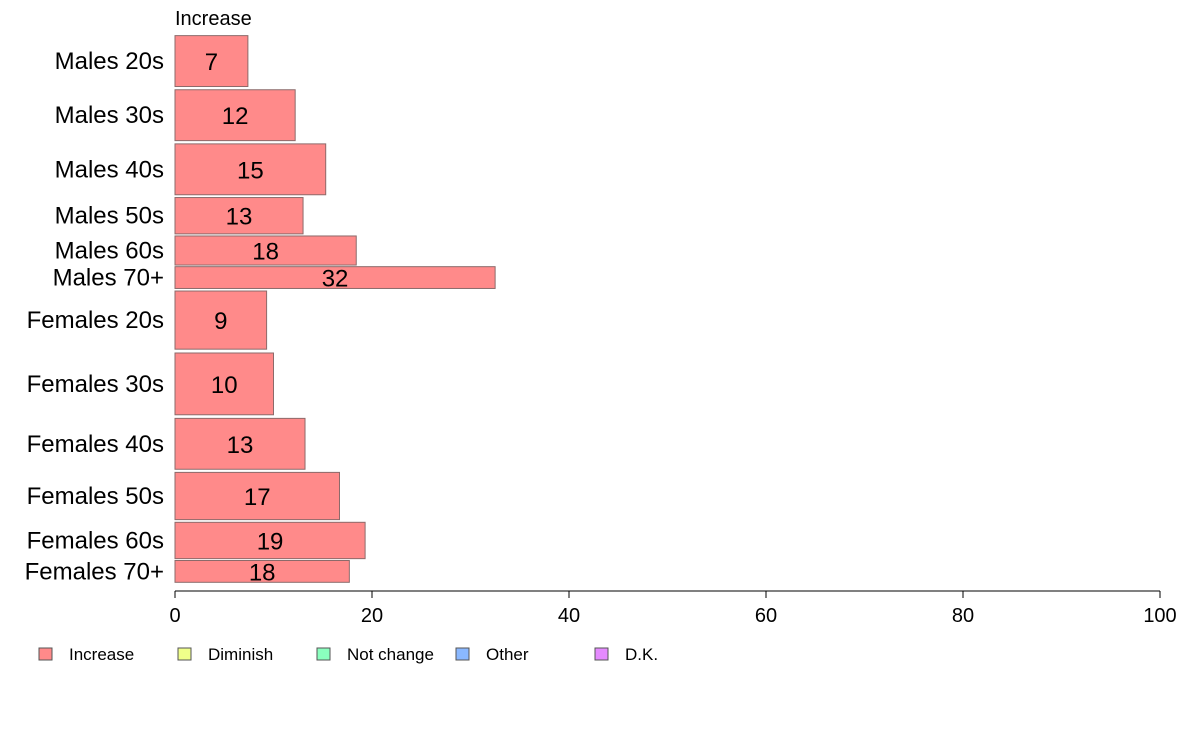 The height and width of the screenshot is (736, 1188). I want to click on bar-value-label: 9, so click(220, 321).